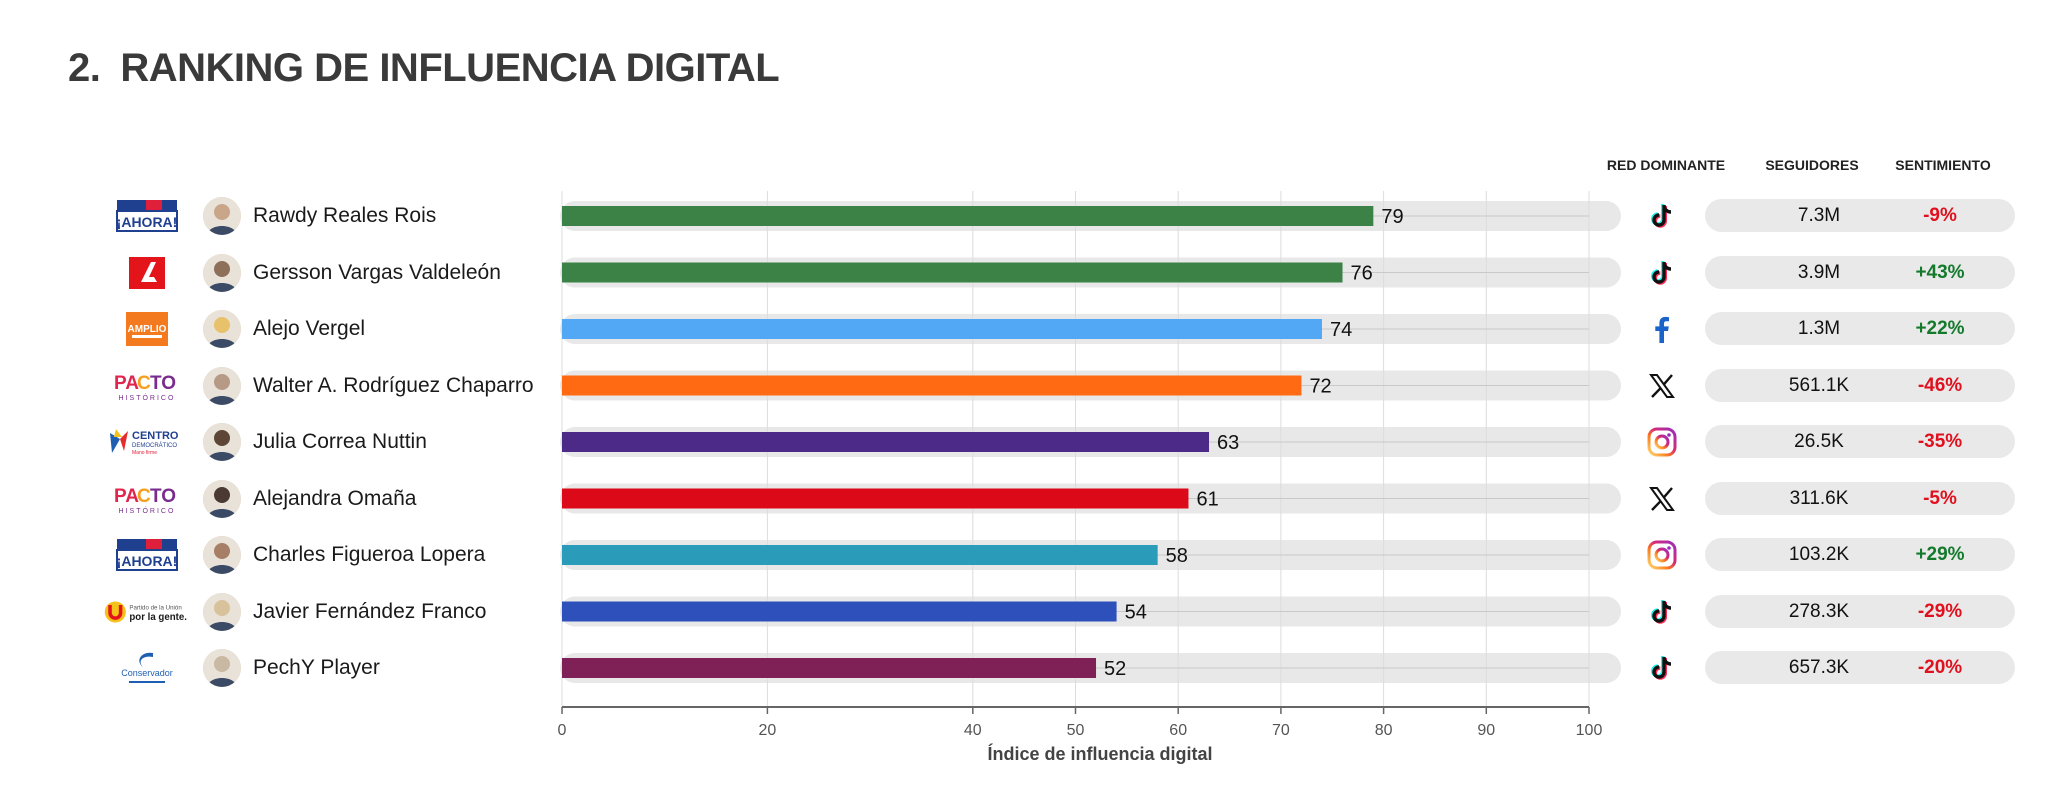 Image resolution: width=2048 pixels, height=804 pixels. Describe the element at coordinates (562, 730) in the screenshot. I see `x-tick-label: 0` at that location.